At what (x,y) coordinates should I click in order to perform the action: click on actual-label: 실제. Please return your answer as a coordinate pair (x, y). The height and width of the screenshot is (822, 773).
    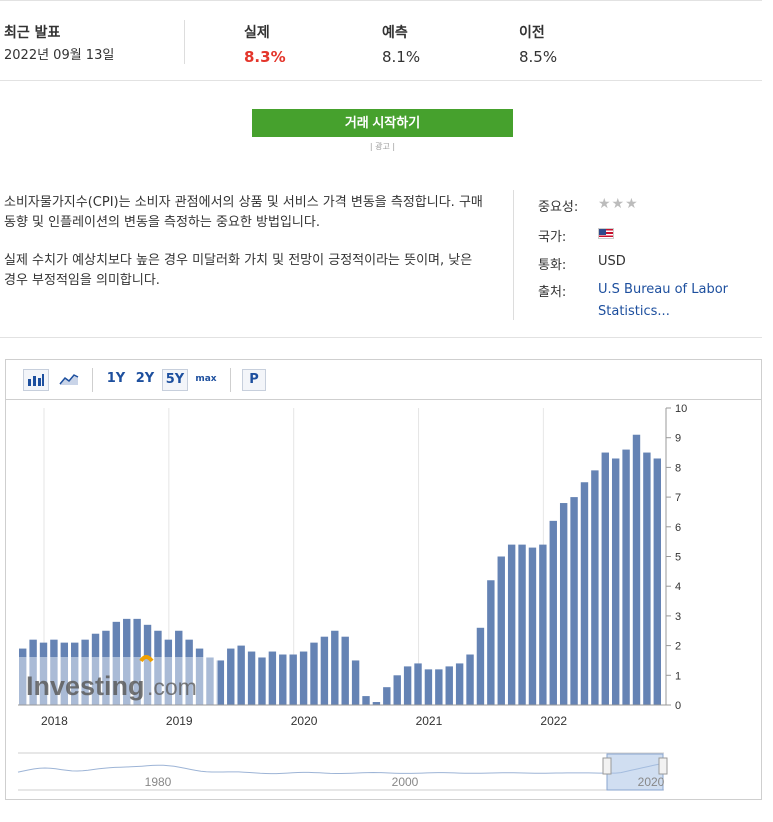
    Looking at the image, I should click on (257, 33).